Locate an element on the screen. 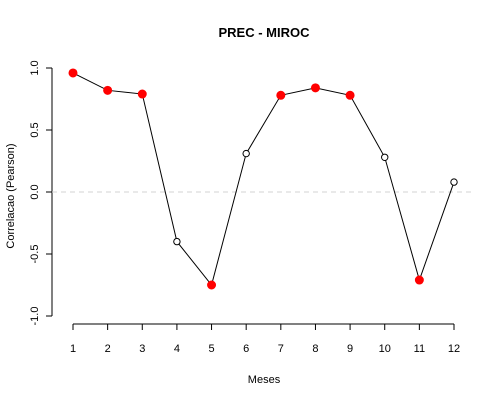 The height and width of the screenshot is (400, 500). x-tick-label: 2 is located at coordinates (108, 349).